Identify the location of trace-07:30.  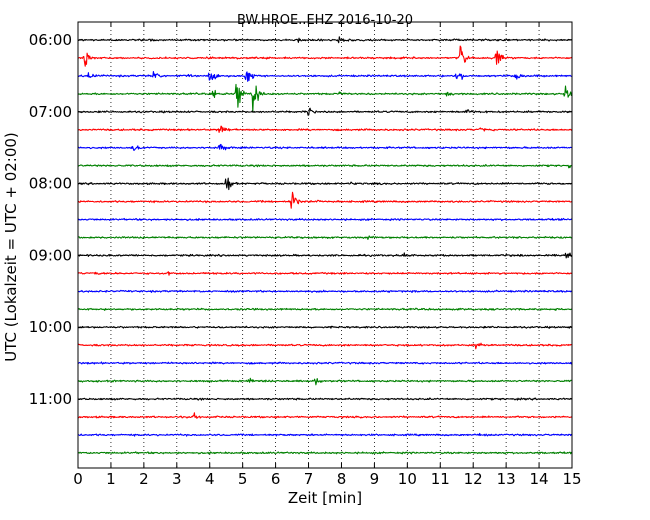
(325, 147).